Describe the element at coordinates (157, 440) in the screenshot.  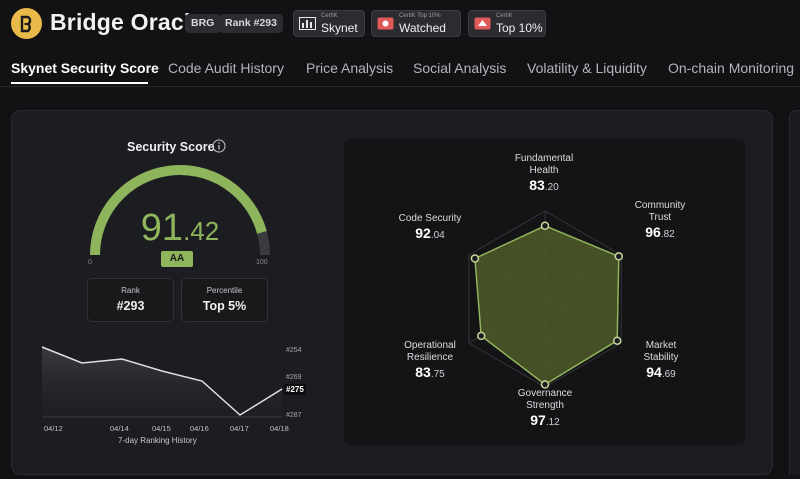
I see `ranking-history-label: 7-day Ranking History` at that location.